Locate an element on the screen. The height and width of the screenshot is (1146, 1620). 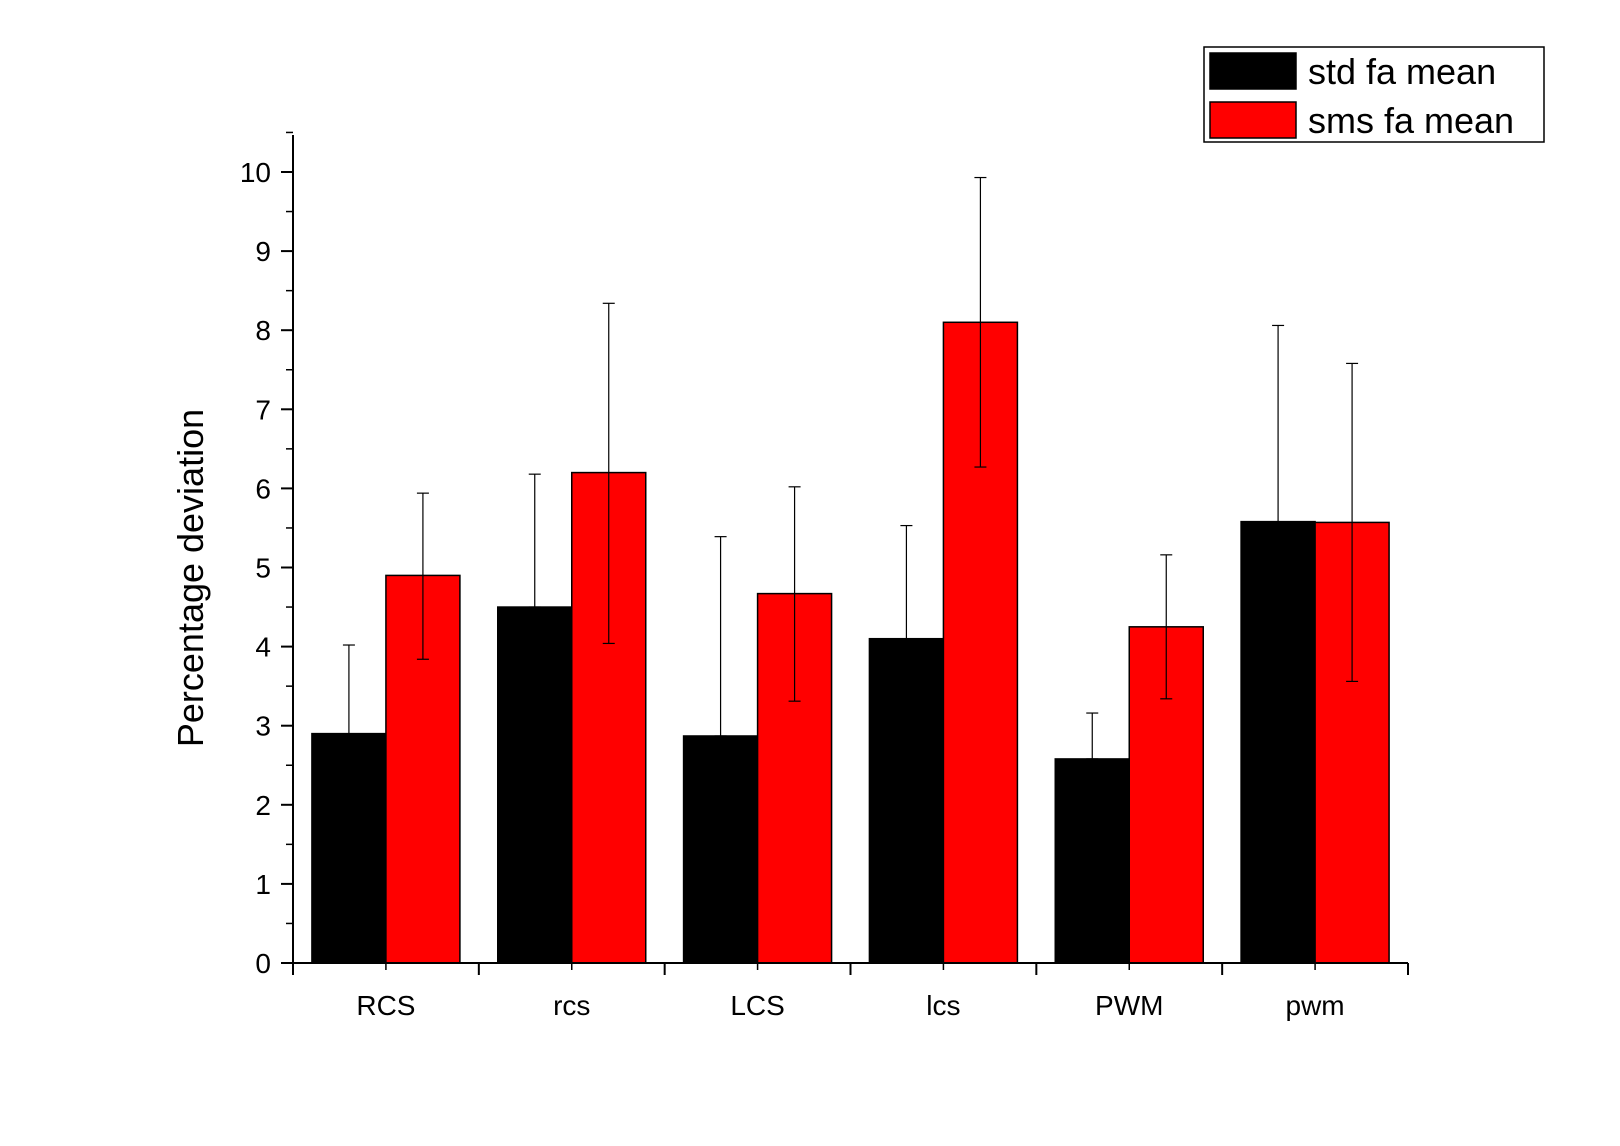
y-tick-label-1: 1 is located at coordinates (263, 884).